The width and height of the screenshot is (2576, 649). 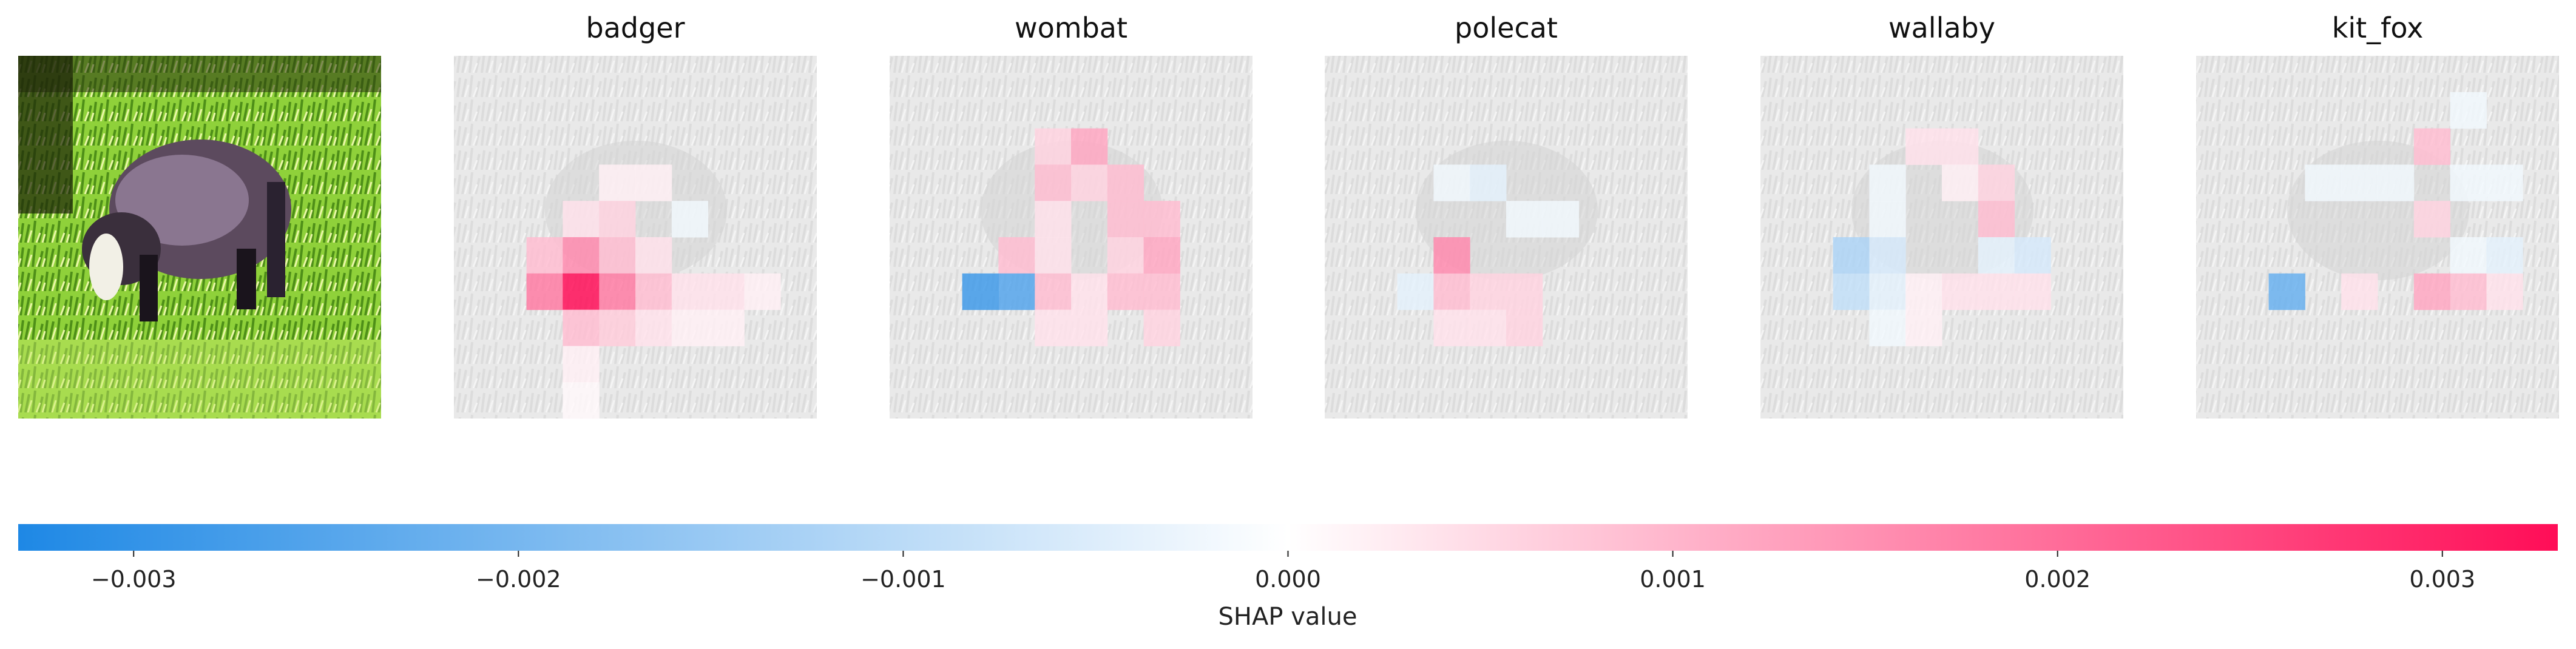 What do you see at coordinates (2377, 215) in the screenshot?
I see `shap-panel-kit_fox: kit_fox` at bounding box center [2377, 215].